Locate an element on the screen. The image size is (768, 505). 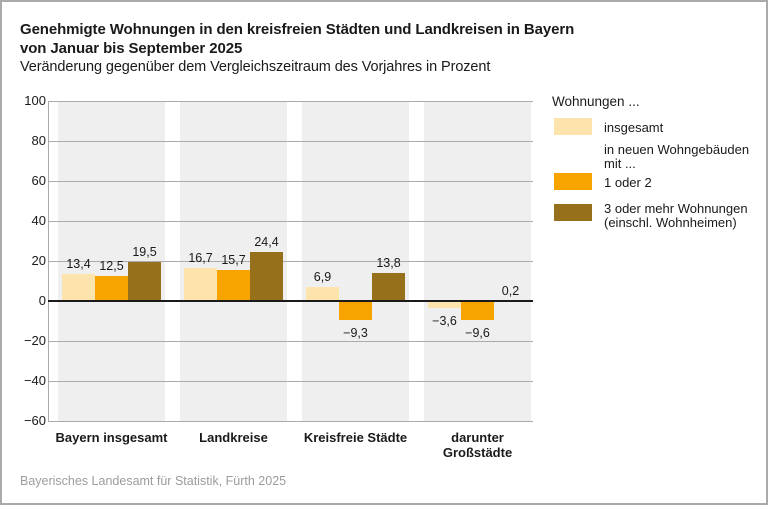
legend-swatch-insgesamt is located at coordinates (573, 126).